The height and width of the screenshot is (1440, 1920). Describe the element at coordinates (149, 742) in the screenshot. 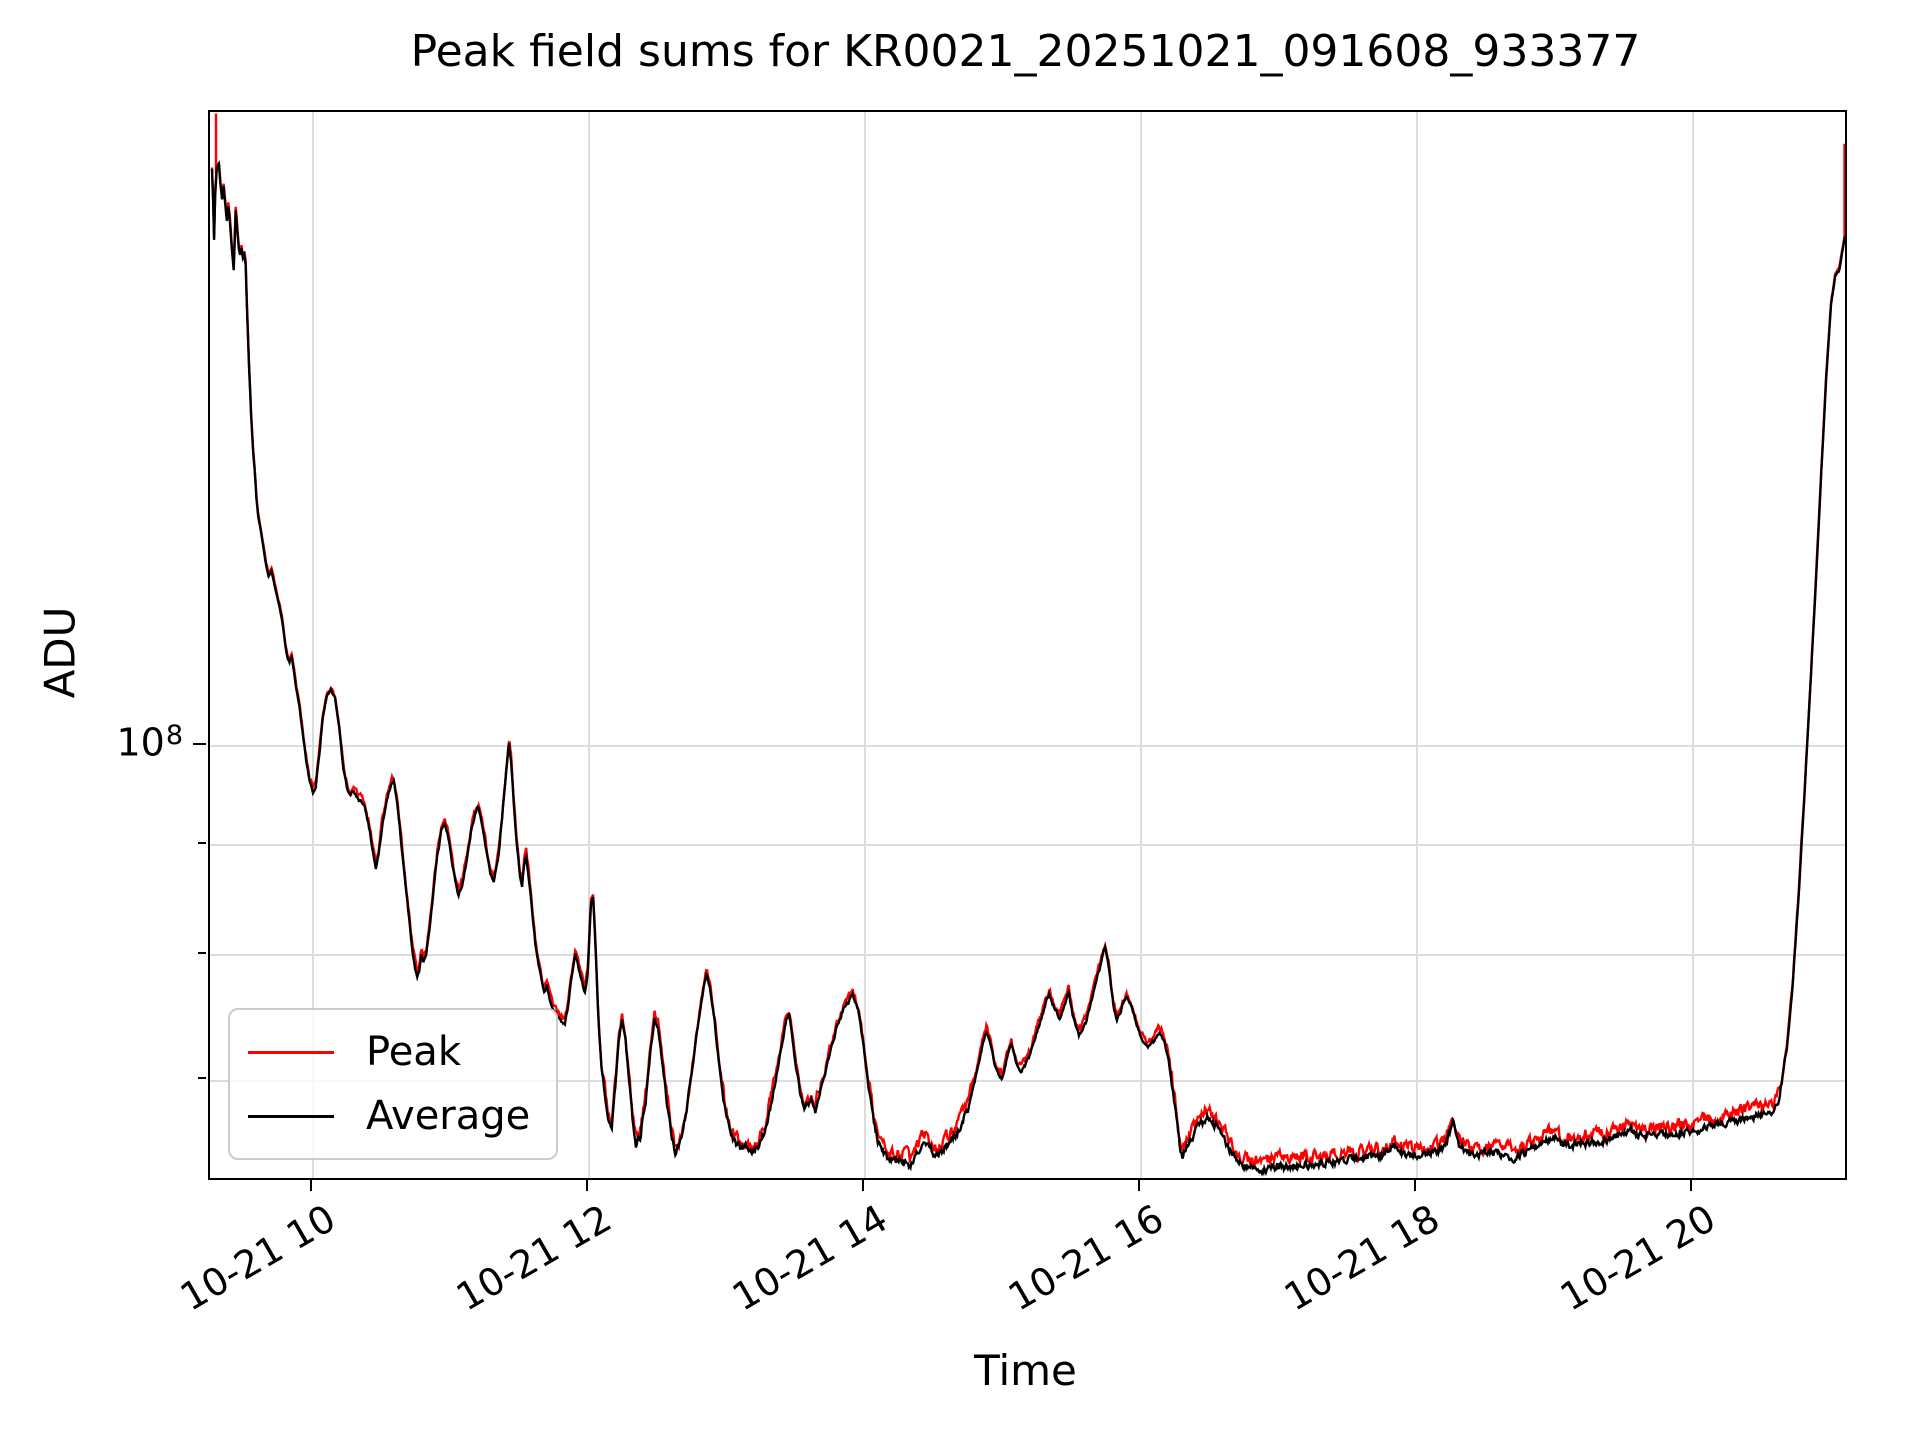

I see `y-tick-label: 108` at that location.